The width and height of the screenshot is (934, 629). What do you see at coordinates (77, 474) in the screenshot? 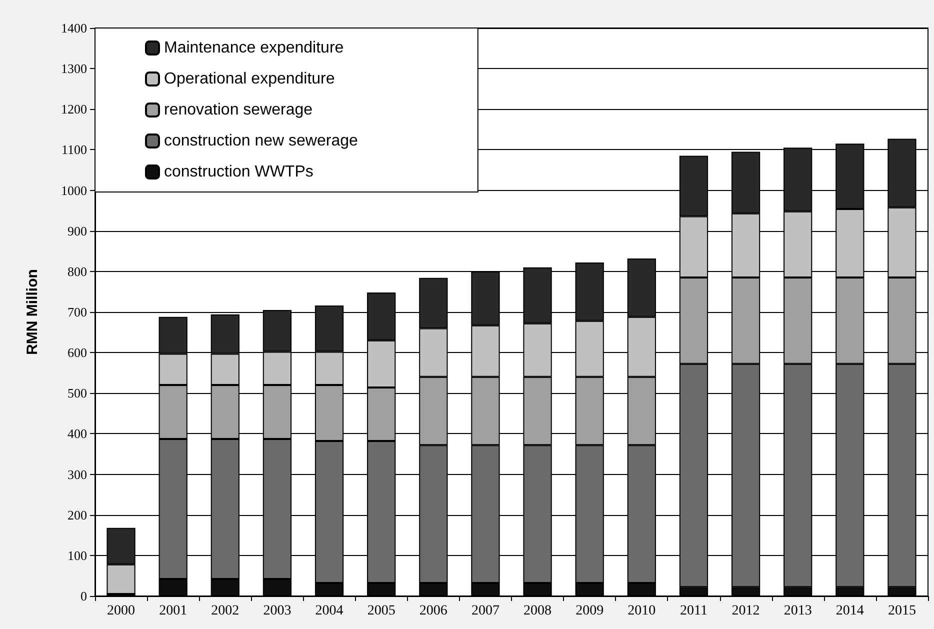
I see `y-tick-label: 300` at bounding box center [77, 474].